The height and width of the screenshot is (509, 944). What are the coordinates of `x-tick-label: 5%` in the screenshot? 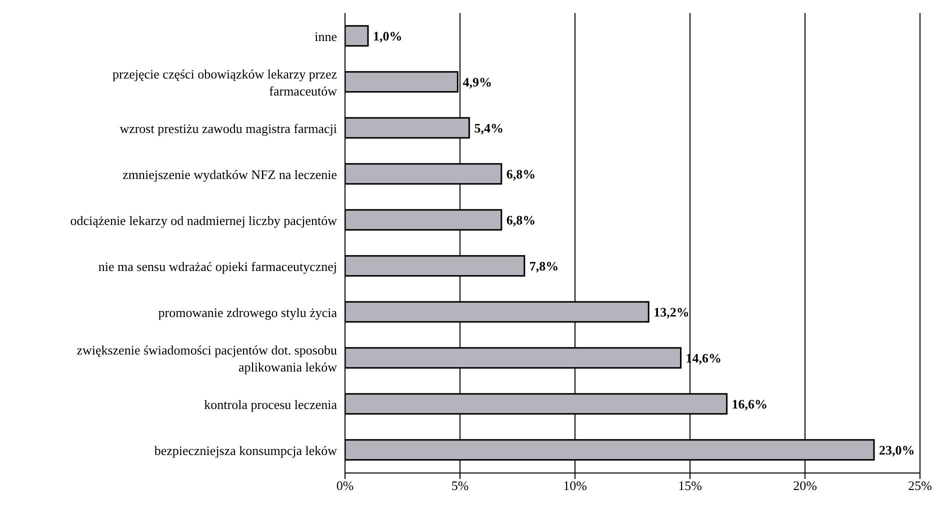 It's located at (460, 486).